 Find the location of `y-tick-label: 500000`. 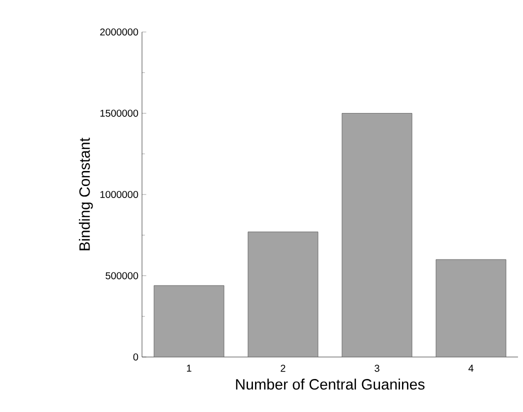

y-tick-label: 500000 is located at coordinates (122, 276).